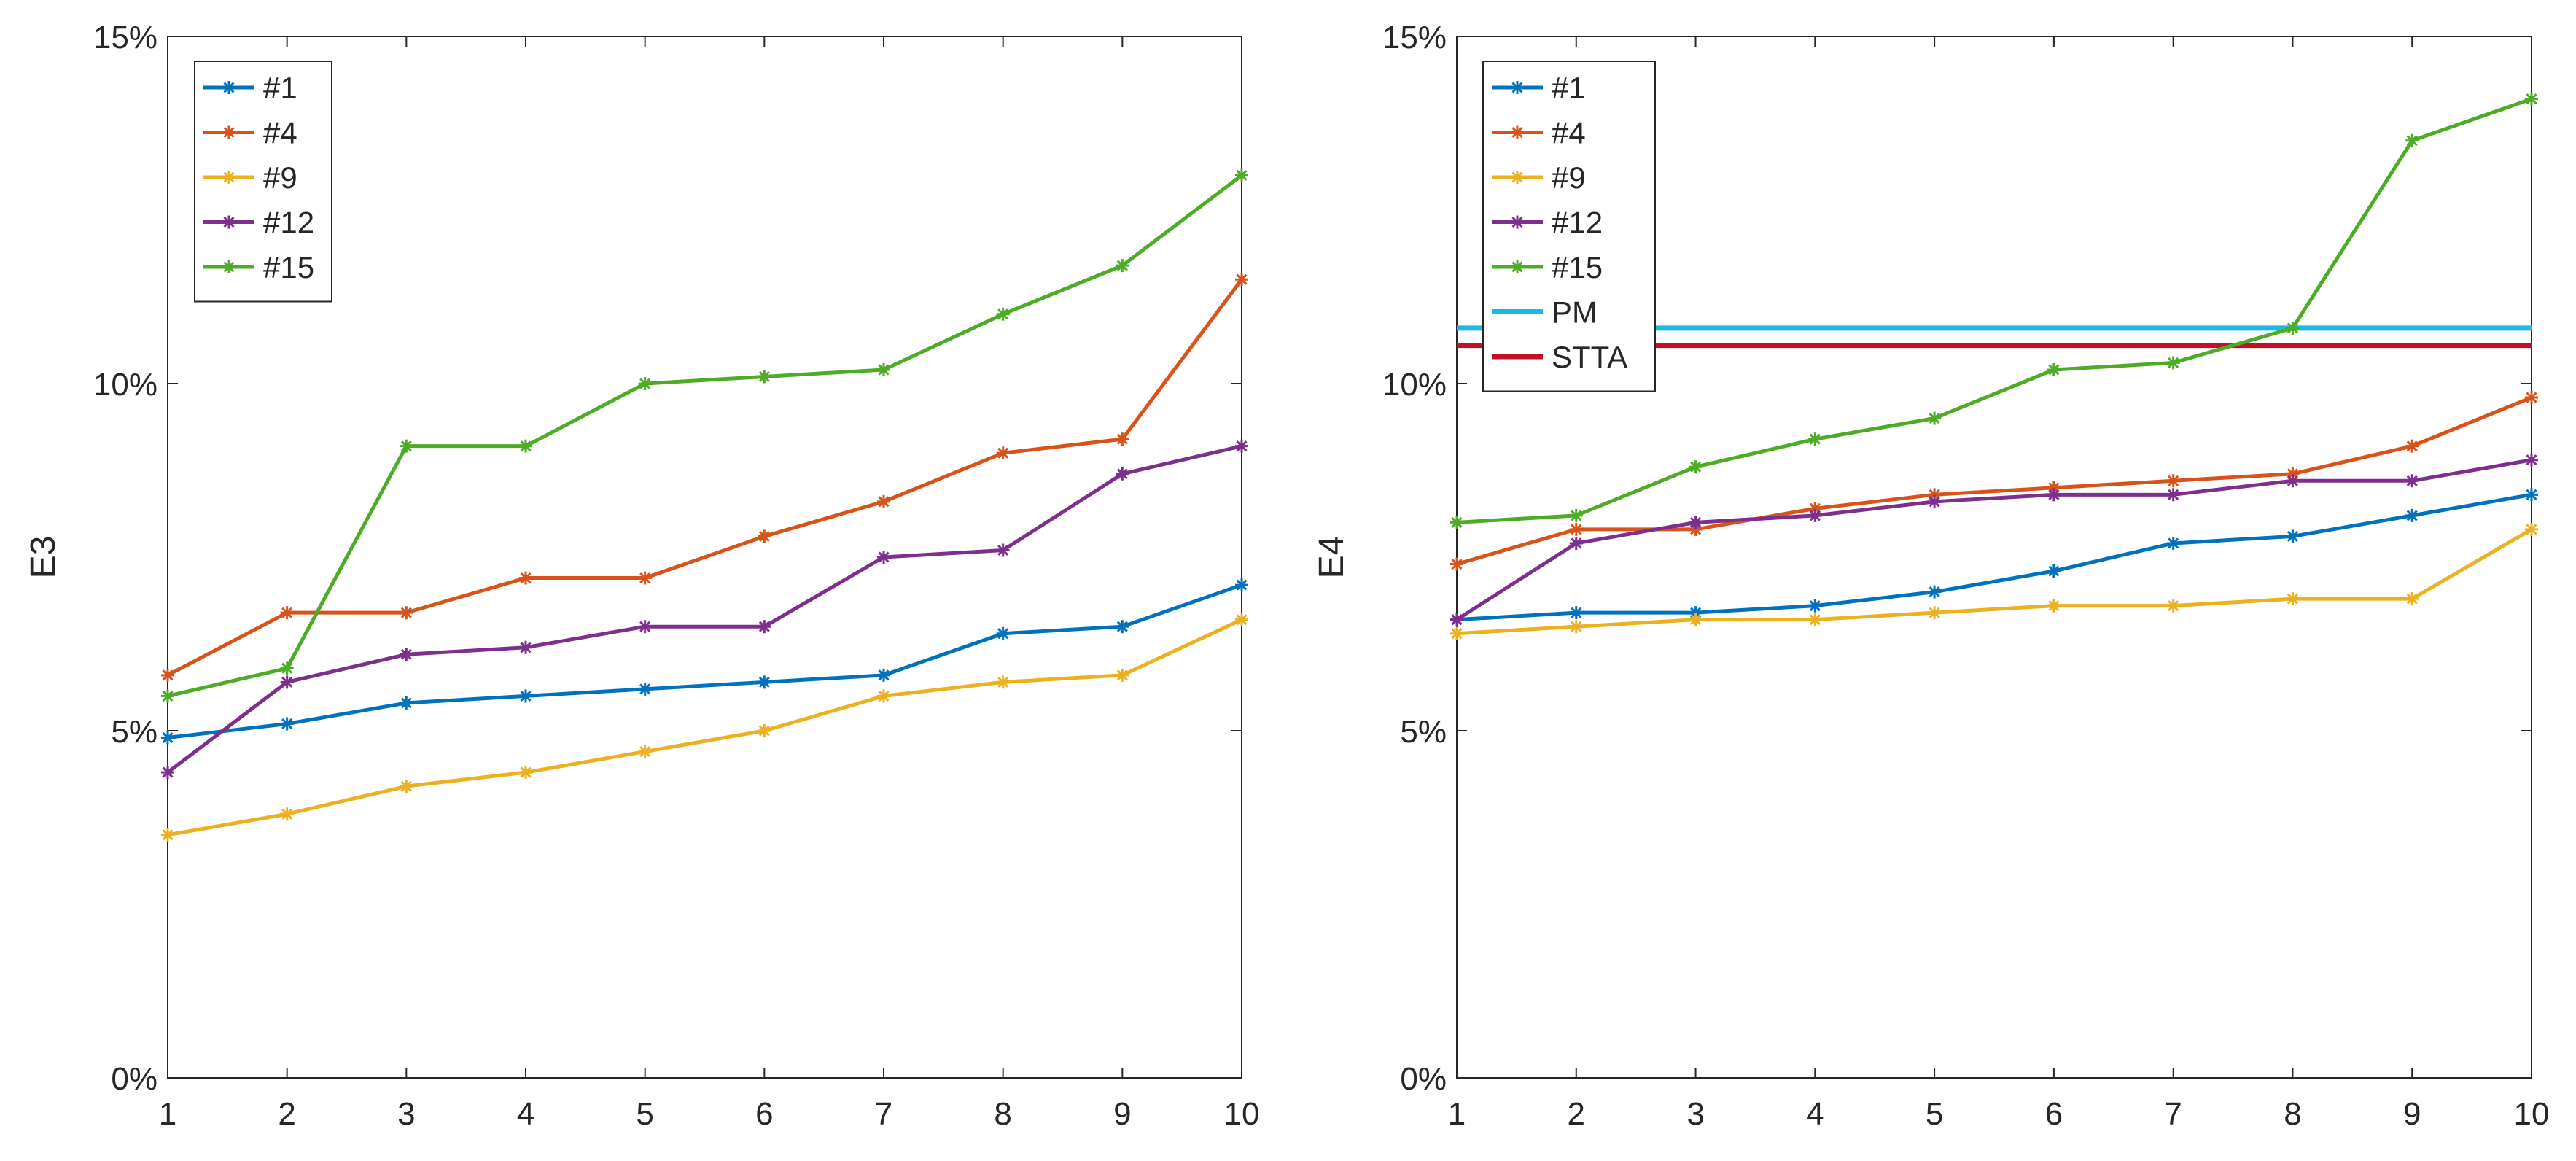  I want to click on x-tick-label: 4, so click(1815, 1114).